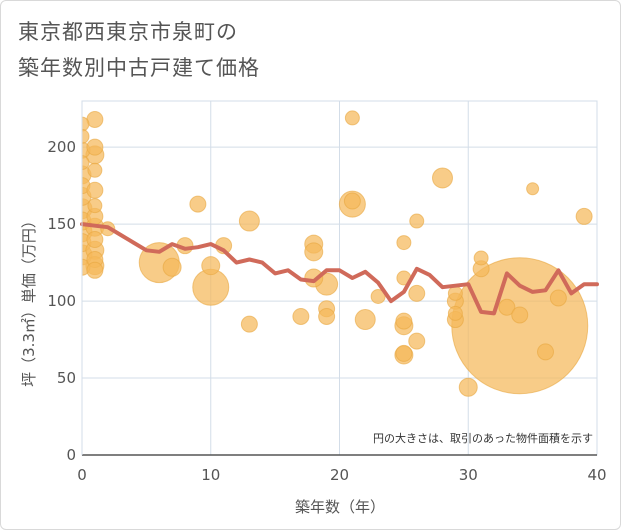 The height and width of the screenshot is (530, 621). I want to click on y-tick-label: 150, so click(61, 224).